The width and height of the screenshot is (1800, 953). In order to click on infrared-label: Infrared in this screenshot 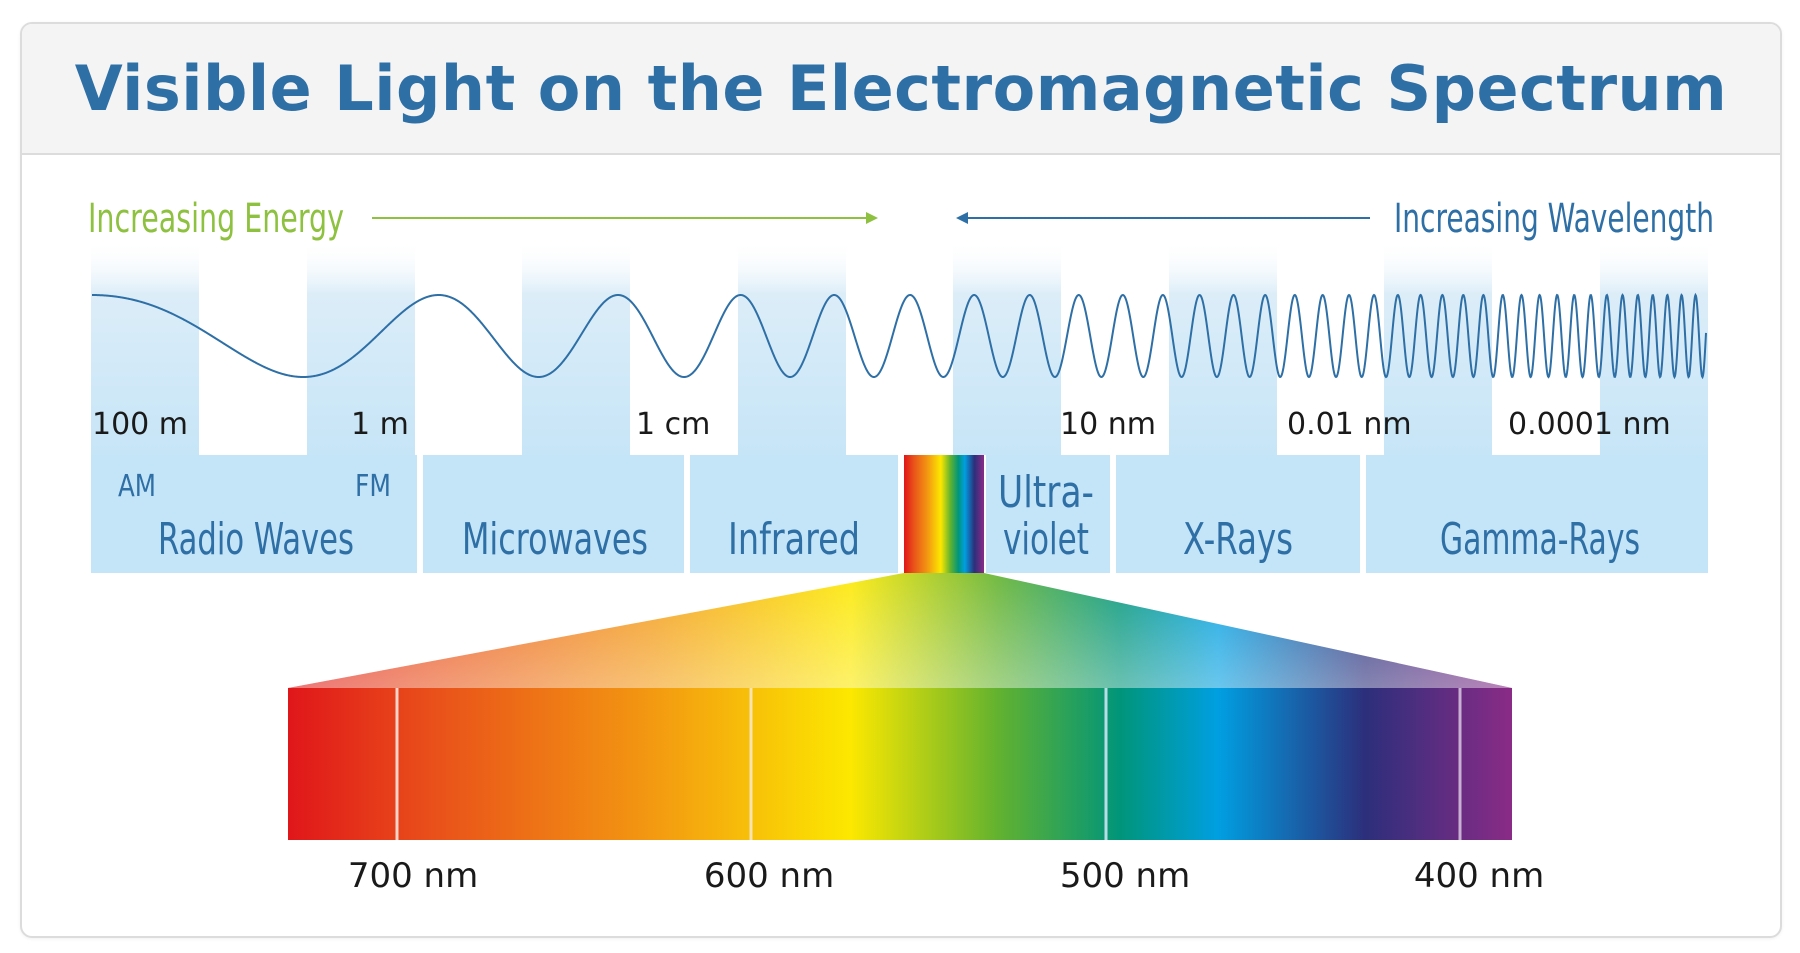, I will do `click(794, 539)`.